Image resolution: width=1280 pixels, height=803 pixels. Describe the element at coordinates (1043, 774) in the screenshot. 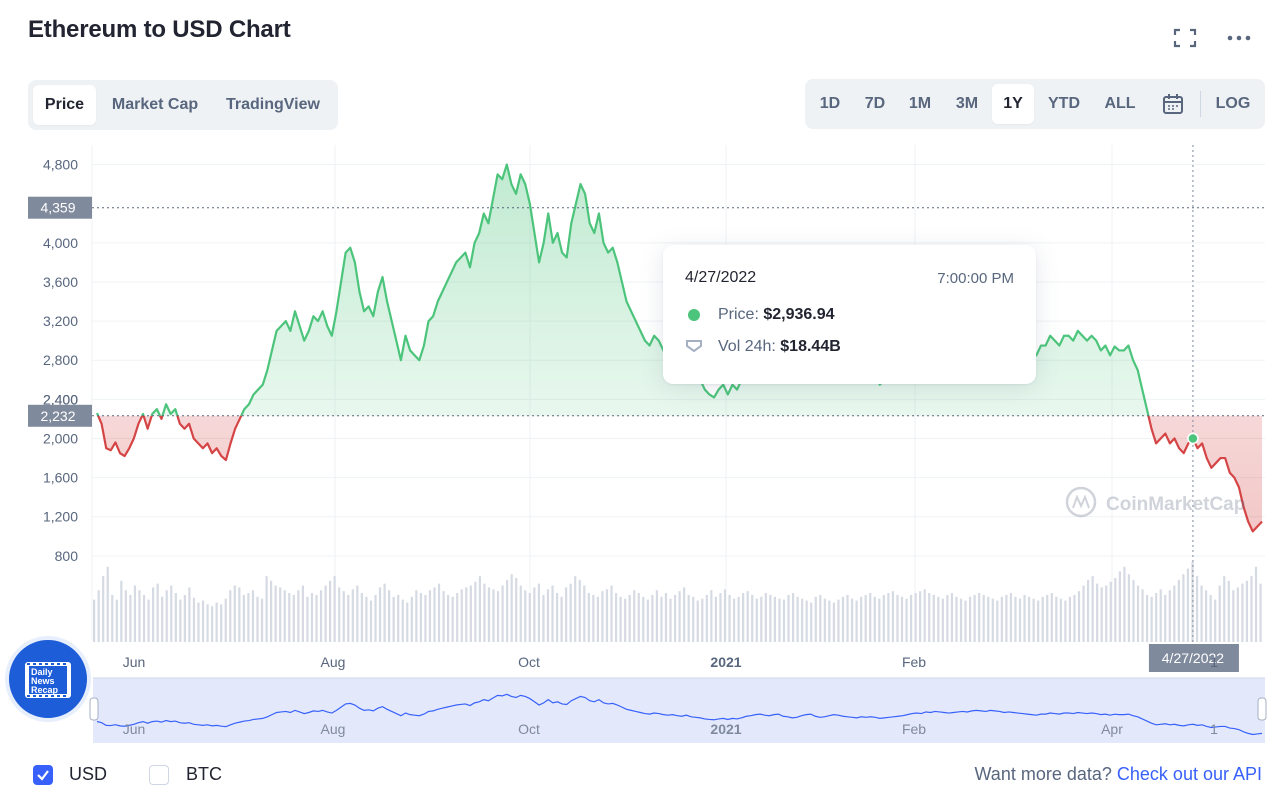

I see `more-data-text: Want more data?` at that location.